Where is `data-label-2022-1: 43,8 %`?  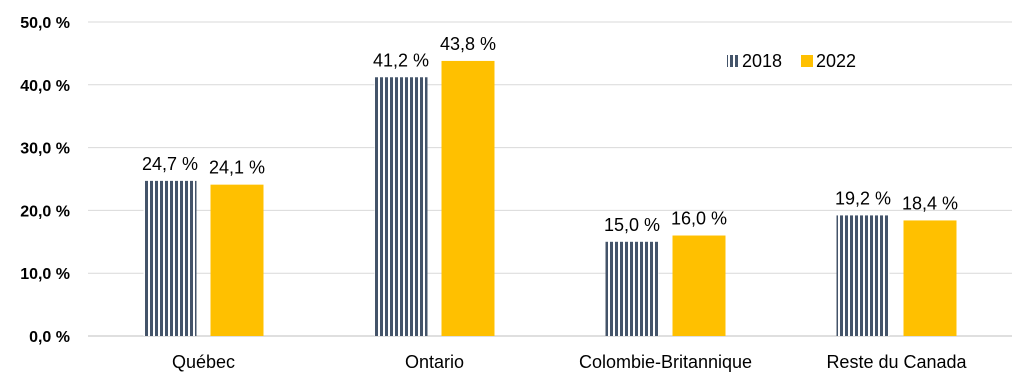 data-label-2022-1: 43,8 % is located at coordinates (468, 44).